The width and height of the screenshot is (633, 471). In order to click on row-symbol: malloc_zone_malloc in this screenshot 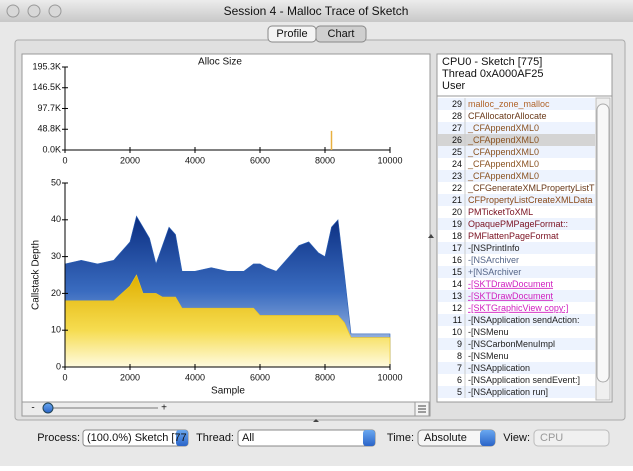, I will do `click(509, 104)`.